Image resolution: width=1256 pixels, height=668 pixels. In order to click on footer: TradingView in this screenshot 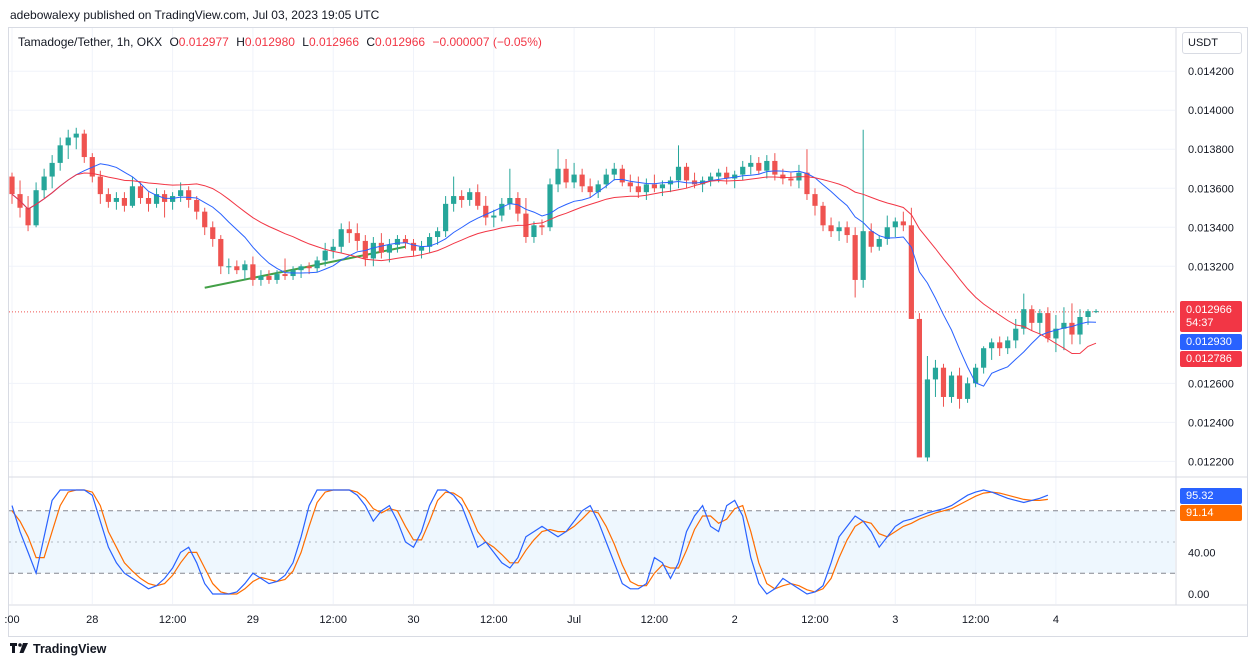, I will do `click(58, 649)`.